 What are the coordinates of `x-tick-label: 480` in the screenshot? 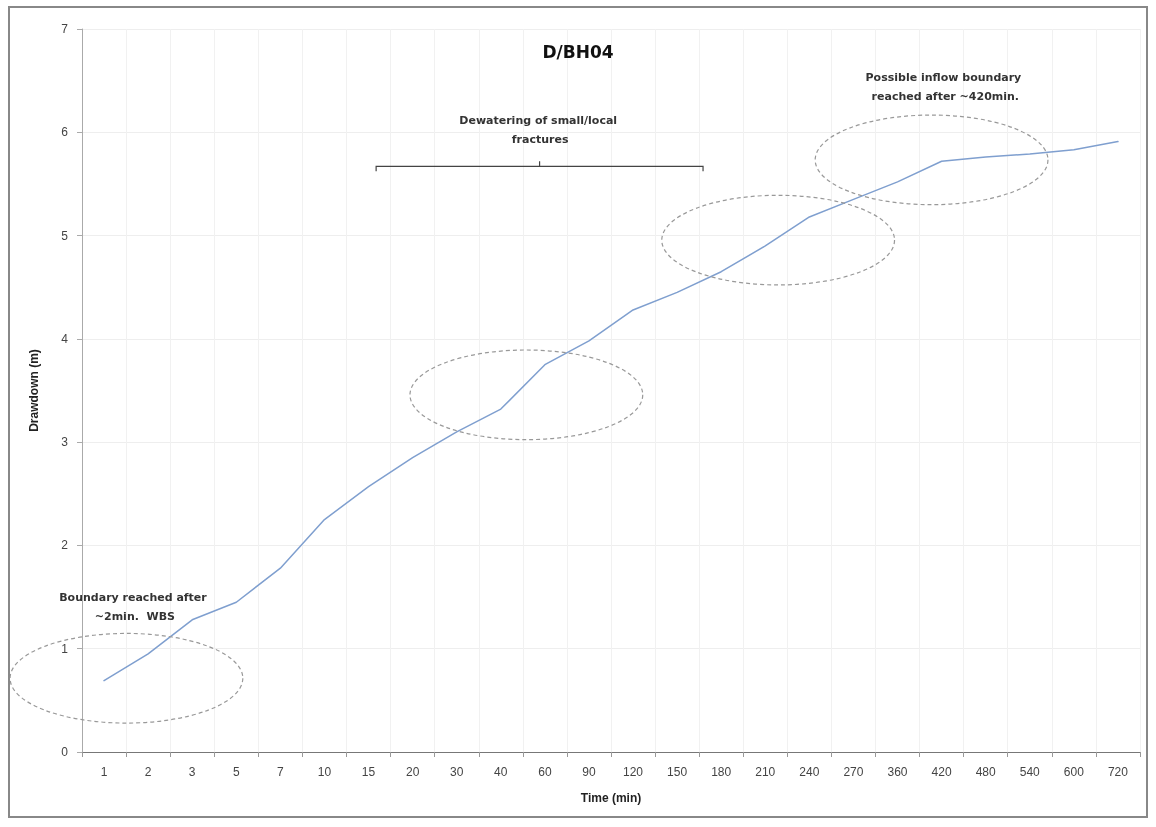 It's located at (986, 772).